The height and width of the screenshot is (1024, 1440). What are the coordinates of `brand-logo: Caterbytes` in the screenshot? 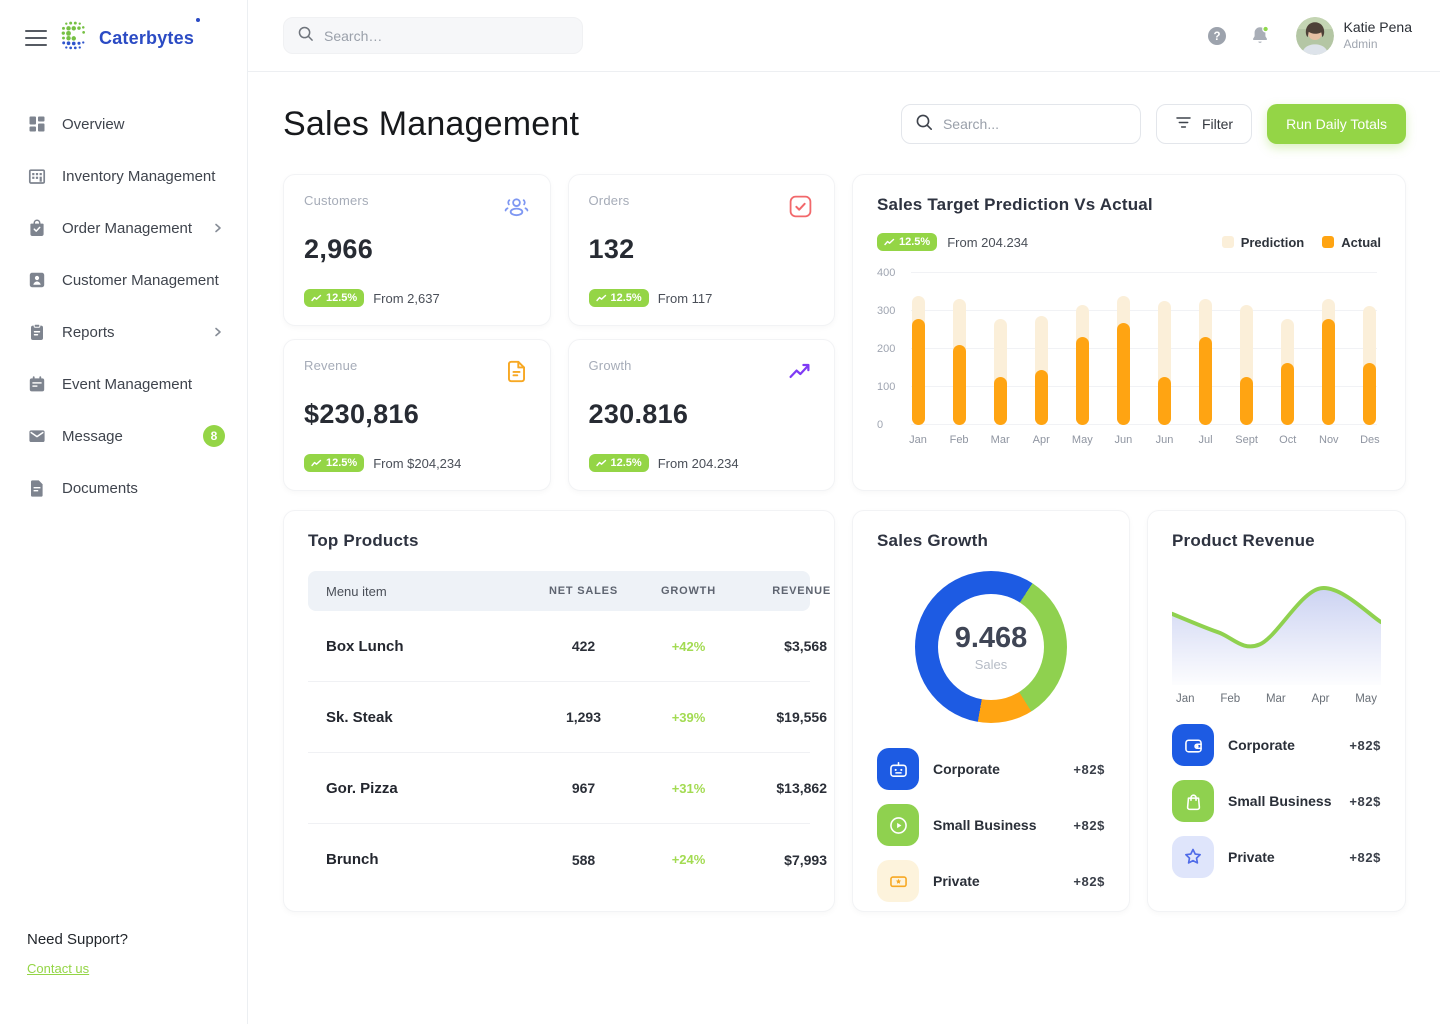 It's located at (130, 37).